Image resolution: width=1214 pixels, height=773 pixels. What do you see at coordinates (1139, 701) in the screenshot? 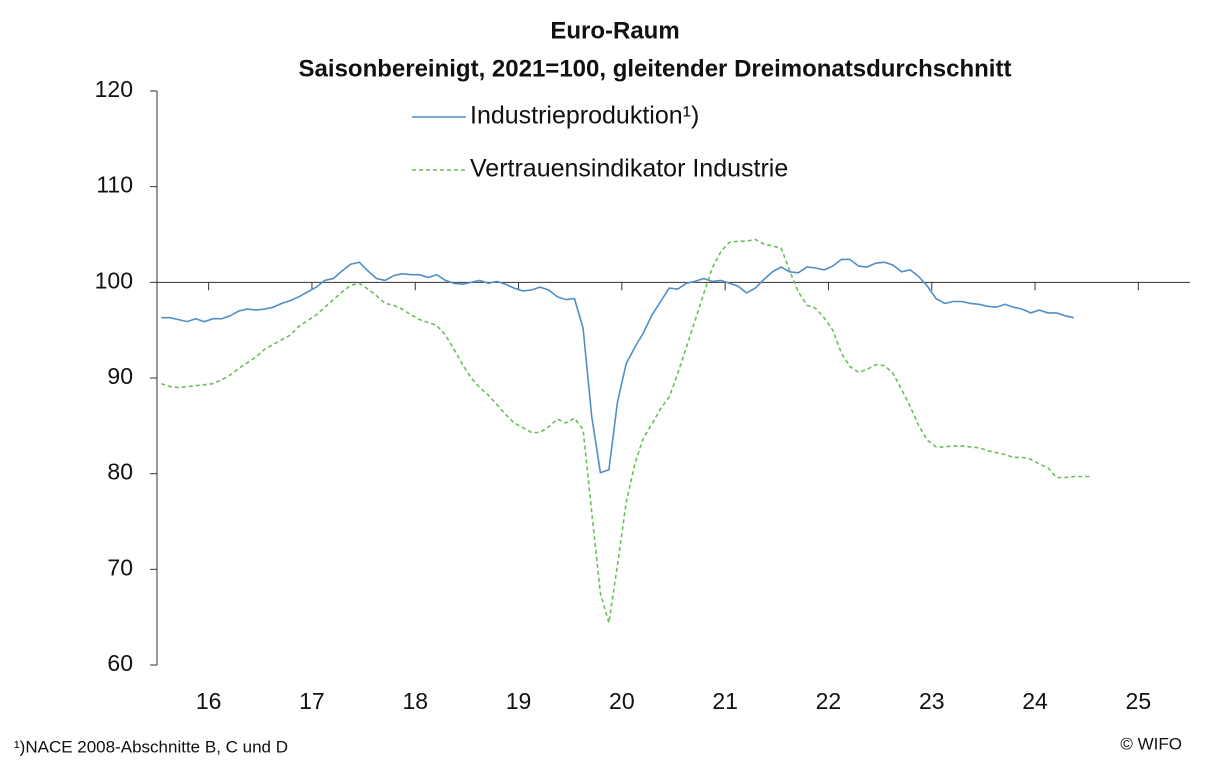
I see `x-tick-label: 25` at bounding box center [1139, 701].